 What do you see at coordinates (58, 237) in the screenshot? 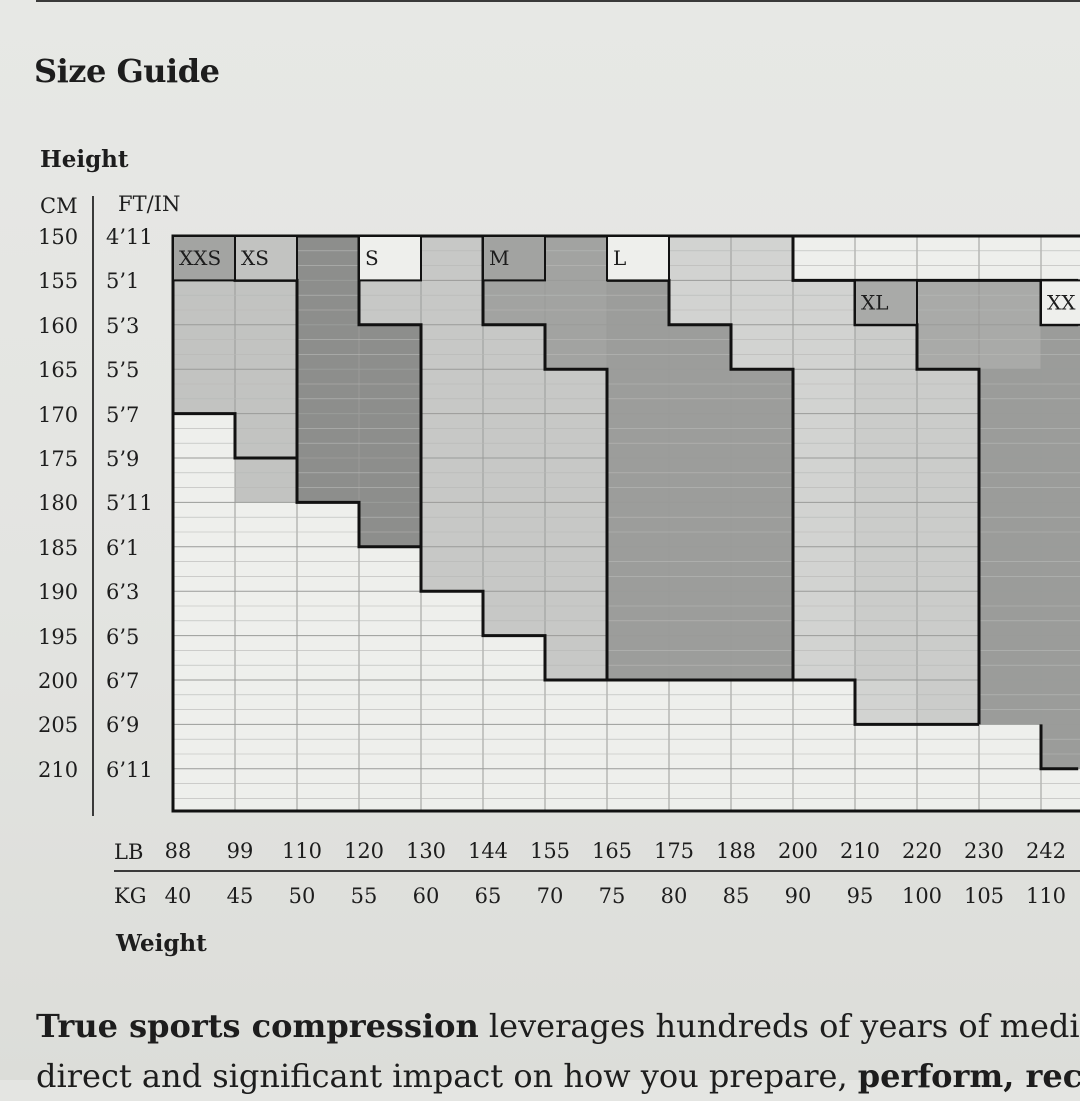
I see `height-cm-label: 150` at bounding box center [58, 237].